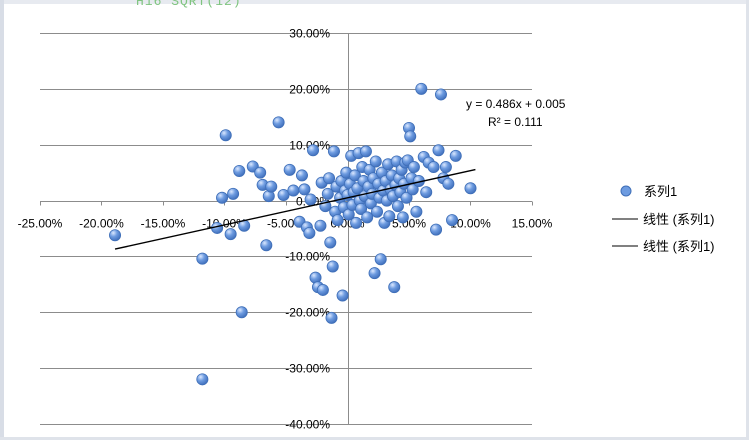 The image size is (749, 440). What do you see at coordinates (470, 224) in the screenshot?
I see `x-tick-label: 10.00%` at bounding box center [470, 224].